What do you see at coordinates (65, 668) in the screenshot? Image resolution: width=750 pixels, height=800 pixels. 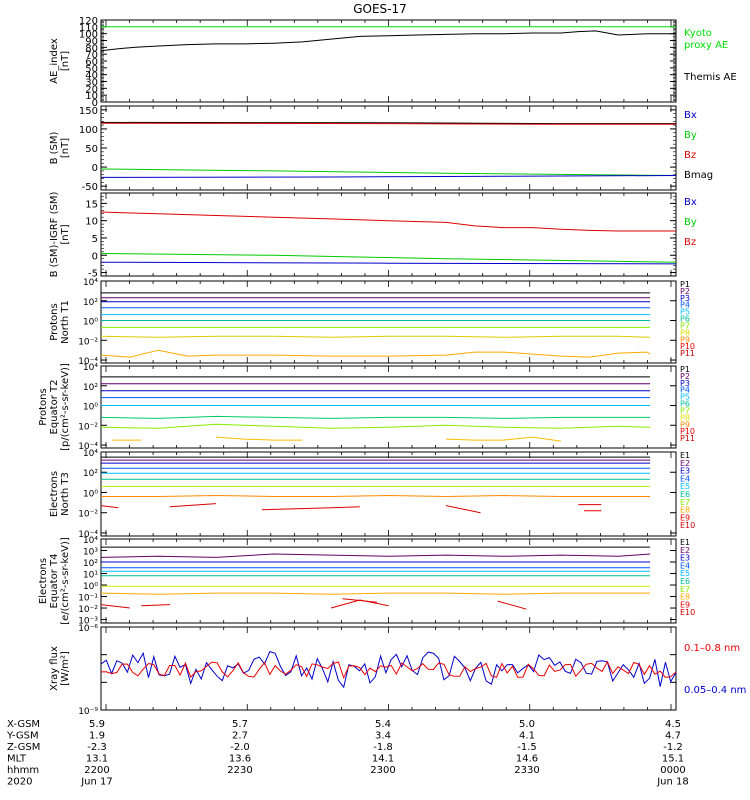 I see `y-axis-label: [W/m²]` at bounding box center [65, 668].